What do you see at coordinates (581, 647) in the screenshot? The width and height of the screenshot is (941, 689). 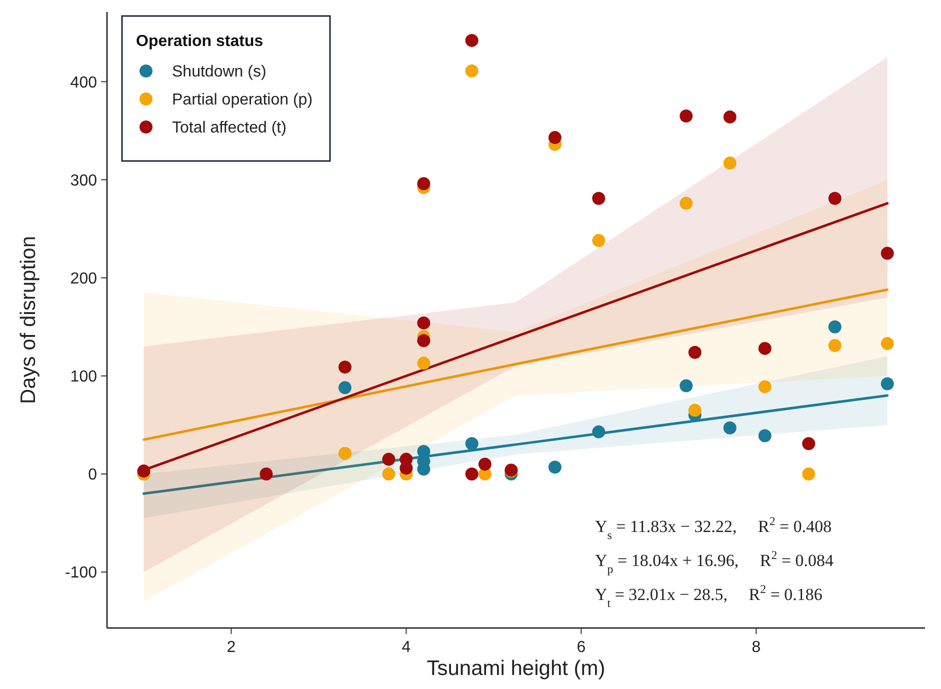 I see `x-tick-label: 6` at bounding box center [581, 647].